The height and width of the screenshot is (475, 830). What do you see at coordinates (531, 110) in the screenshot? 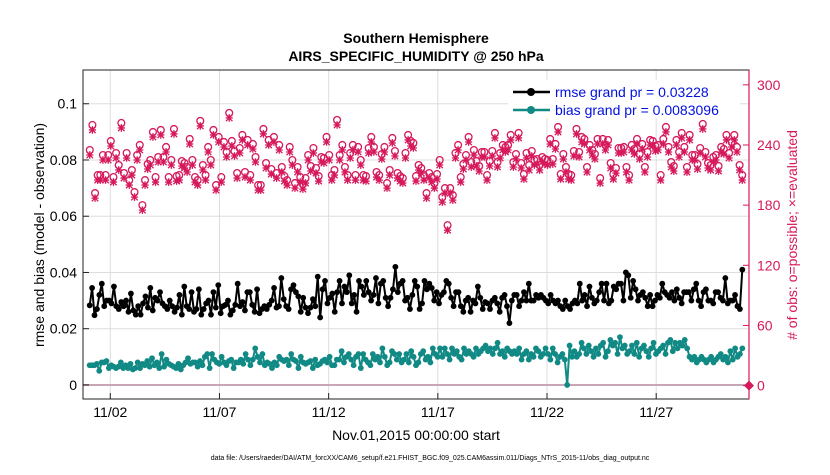
I see `legend-bias-marker` at bounding box center [531, 110].